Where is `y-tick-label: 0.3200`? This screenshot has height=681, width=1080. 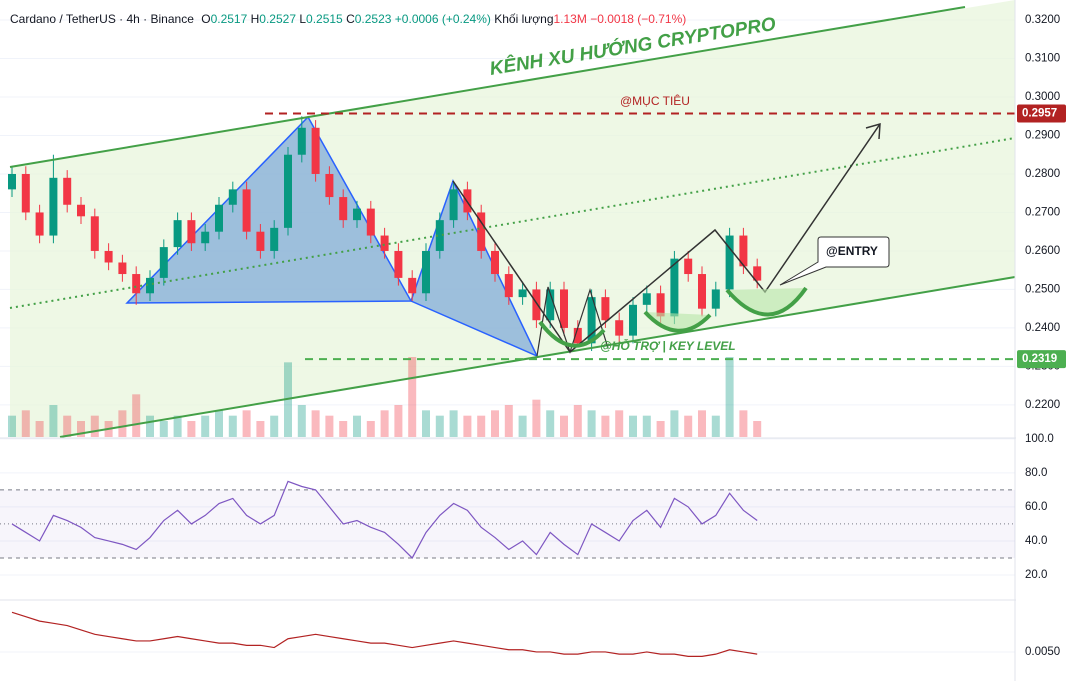
y-tick-label: 0.3200 is located at coordinates (1042, 20).